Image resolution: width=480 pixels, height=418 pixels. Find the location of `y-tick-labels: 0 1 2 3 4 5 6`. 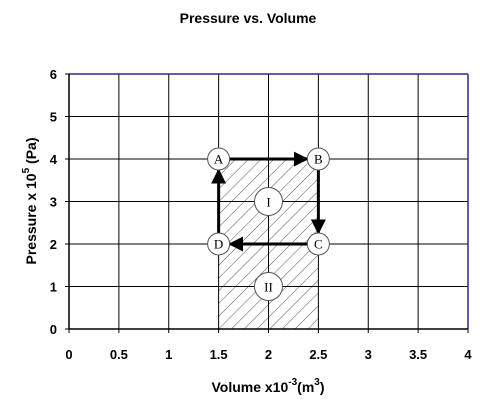

y-tick-labels: 0 1 2 3 4 5 6 is located at coordinates (54, 202).